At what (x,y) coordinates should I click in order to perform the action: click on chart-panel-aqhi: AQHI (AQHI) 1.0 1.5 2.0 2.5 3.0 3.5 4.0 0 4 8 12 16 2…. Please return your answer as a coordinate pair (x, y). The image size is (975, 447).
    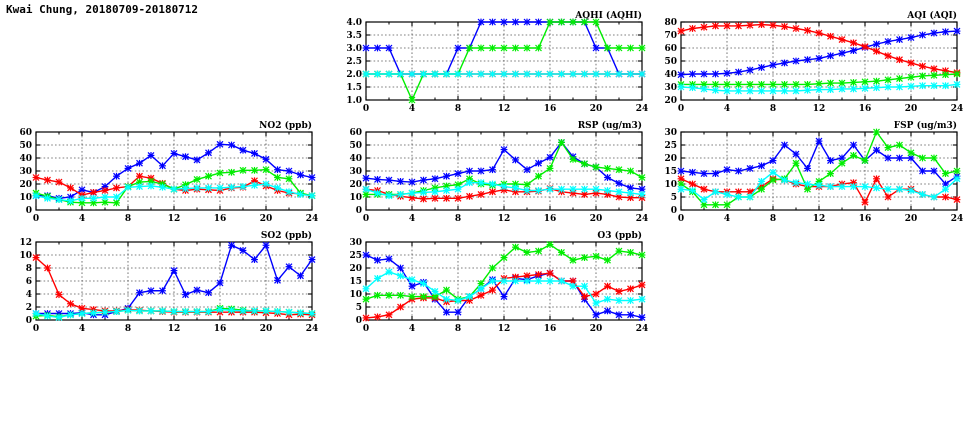
    Looking at the image, I should click on (490, 69).